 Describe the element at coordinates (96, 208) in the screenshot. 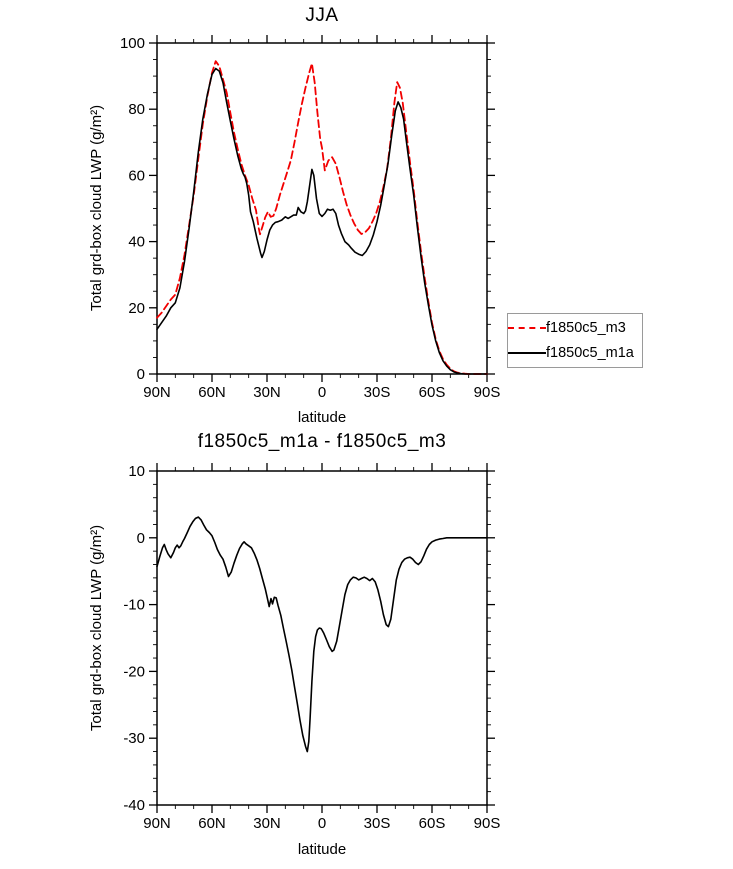

I see `y-axis-label-top: Total grd-box cloud LWP (g/m²)` at that location.